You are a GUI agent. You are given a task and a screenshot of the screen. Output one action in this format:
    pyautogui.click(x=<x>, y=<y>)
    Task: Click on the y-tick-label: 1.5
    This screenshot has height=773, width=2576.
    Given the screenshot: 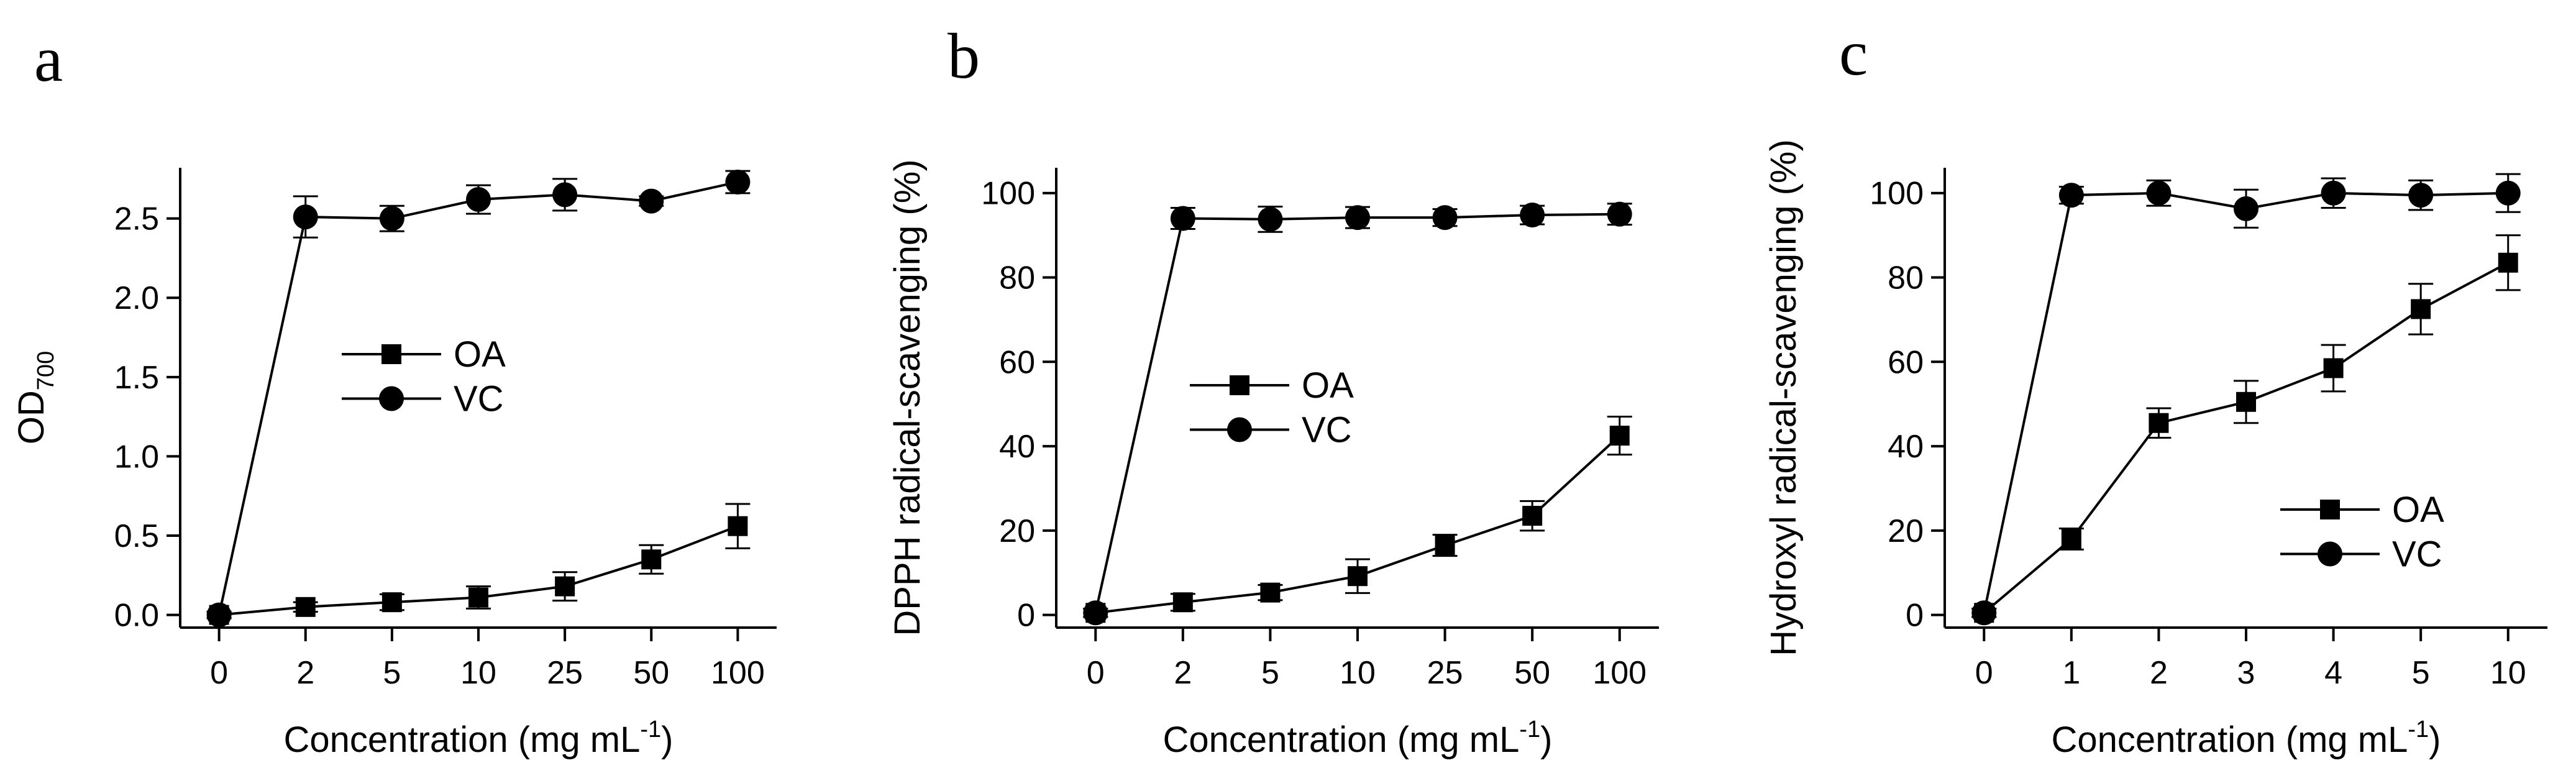 What is the action you would take?
    pyautogui.click(x=136, y=378)
    